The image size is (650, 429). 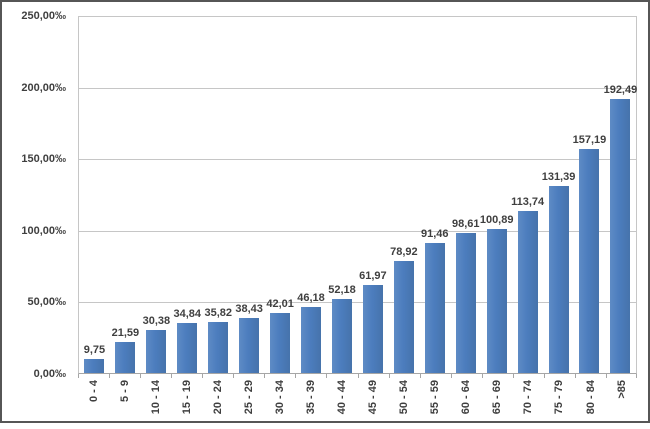 I want to click on x-axis-label: 20 - 24, so click(x=217, y=402).